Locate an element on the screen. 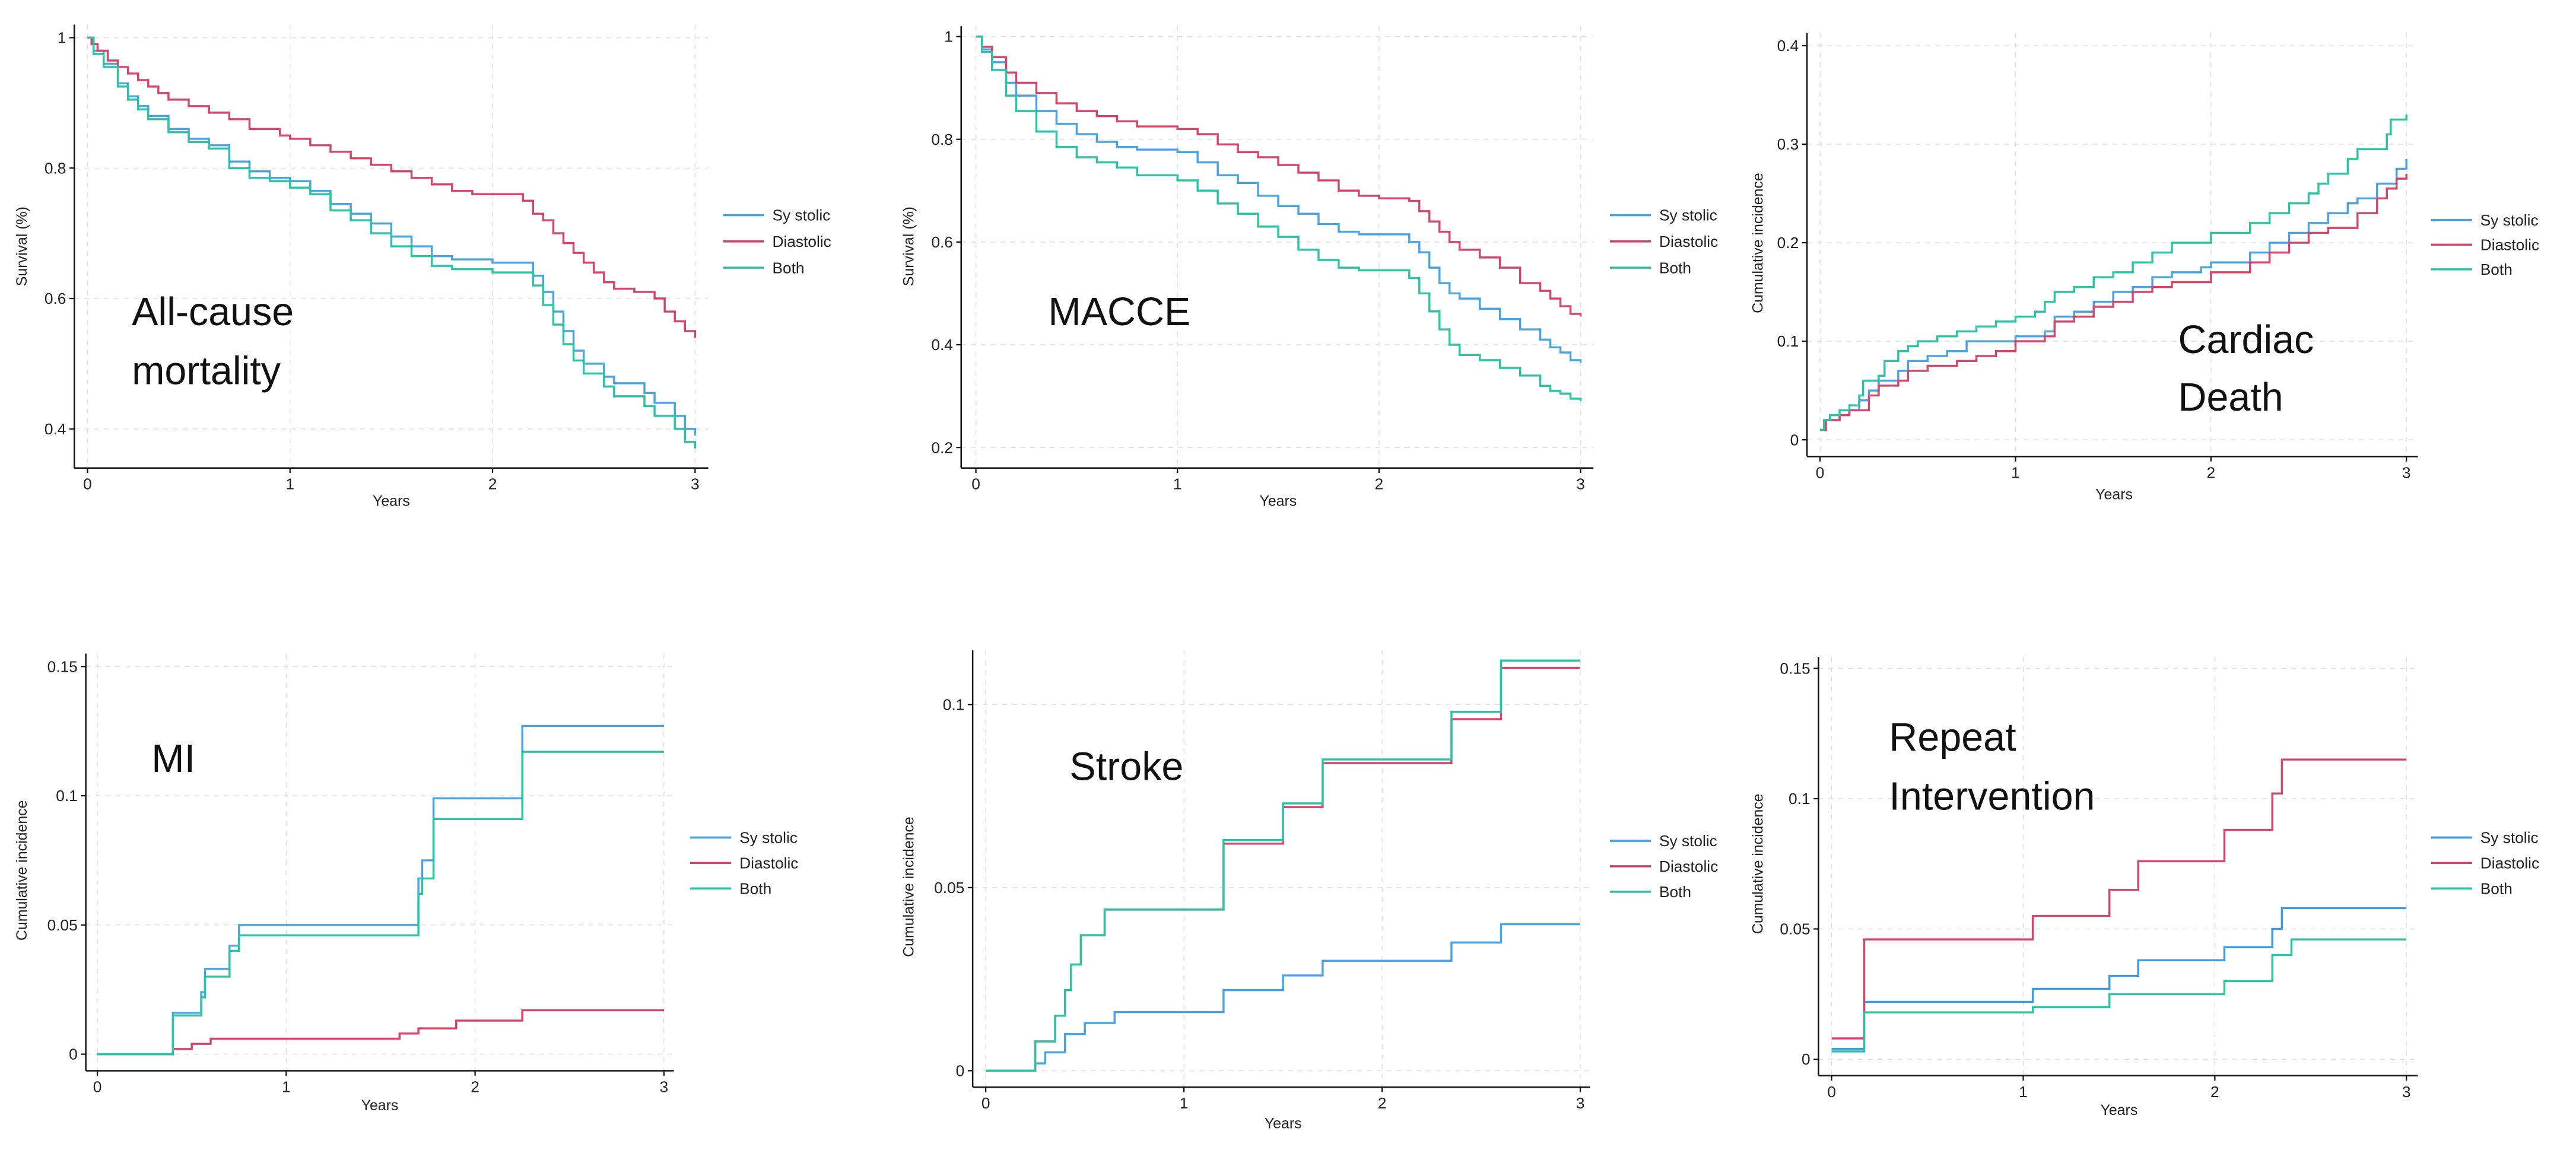 The height and width of the screenshot is (1166, 2576). panel-title: All-cause is located at coordinates (213, 312).